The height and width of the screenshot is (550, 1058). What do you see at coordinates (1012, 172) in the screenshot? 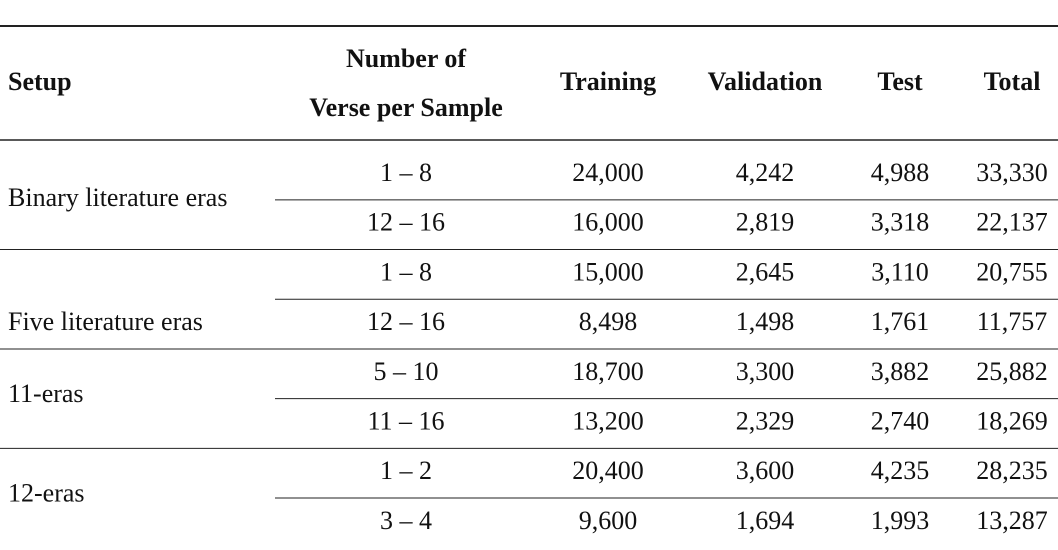
I see `cell: 33,330` at bounding box center [1012, 172].